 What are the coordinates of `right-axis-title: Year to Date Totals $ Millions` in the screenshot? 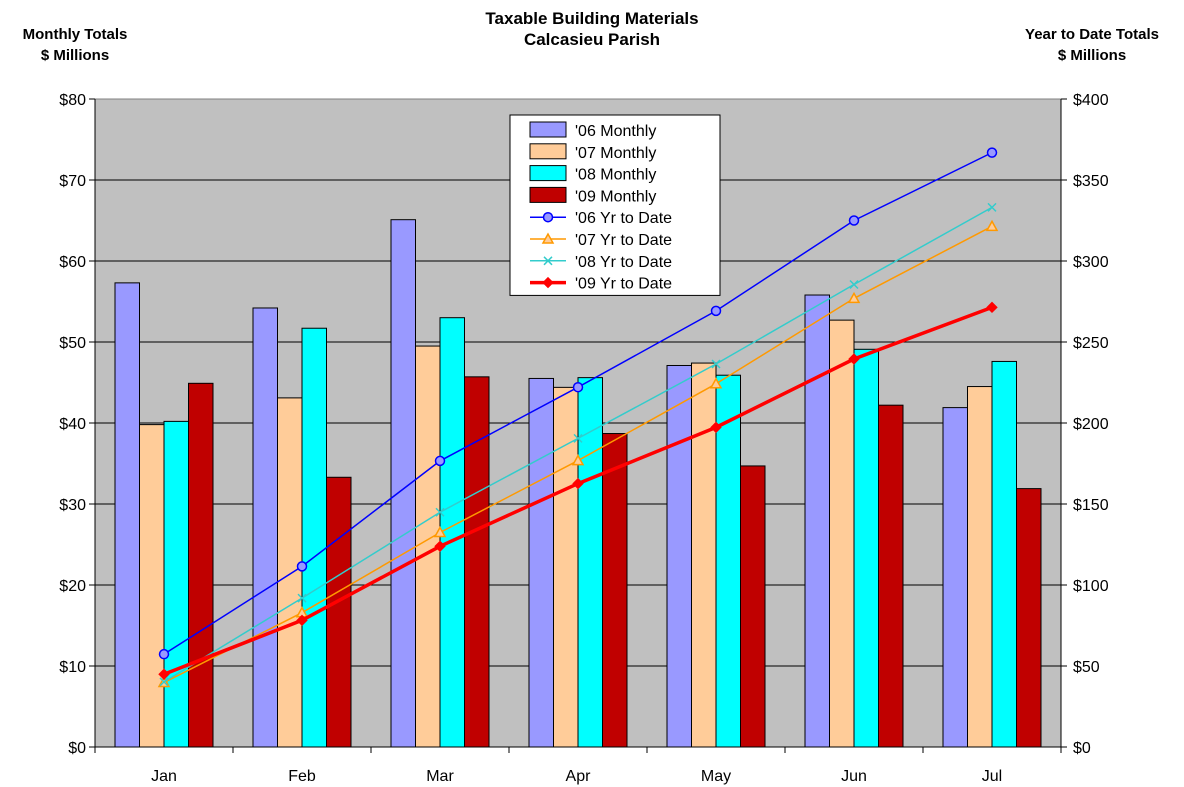 It's located at (1092, 45).